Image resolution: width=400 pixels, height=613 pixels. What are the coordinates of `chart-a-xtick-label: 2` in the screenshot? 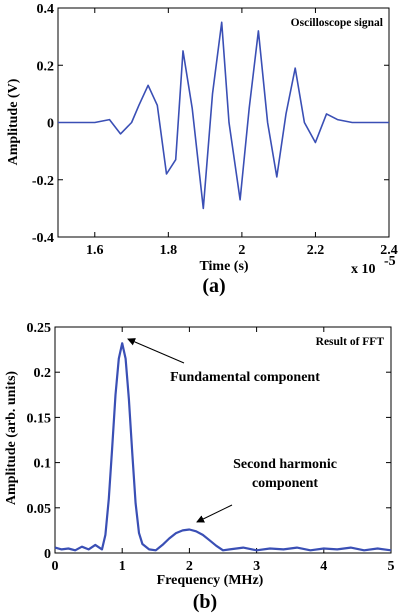 It's located at (241, 250).